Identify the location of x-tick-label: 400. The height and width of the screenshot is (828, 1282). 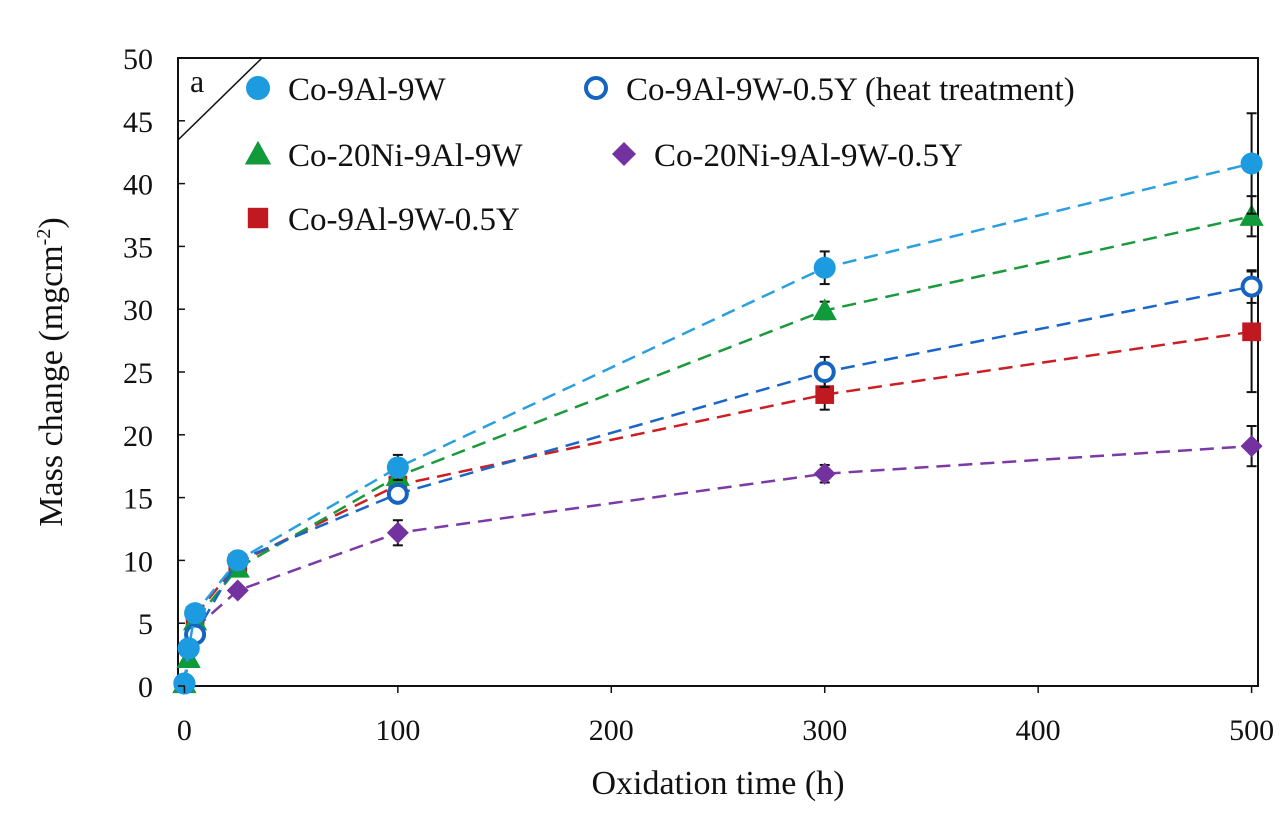
(1038, 730).